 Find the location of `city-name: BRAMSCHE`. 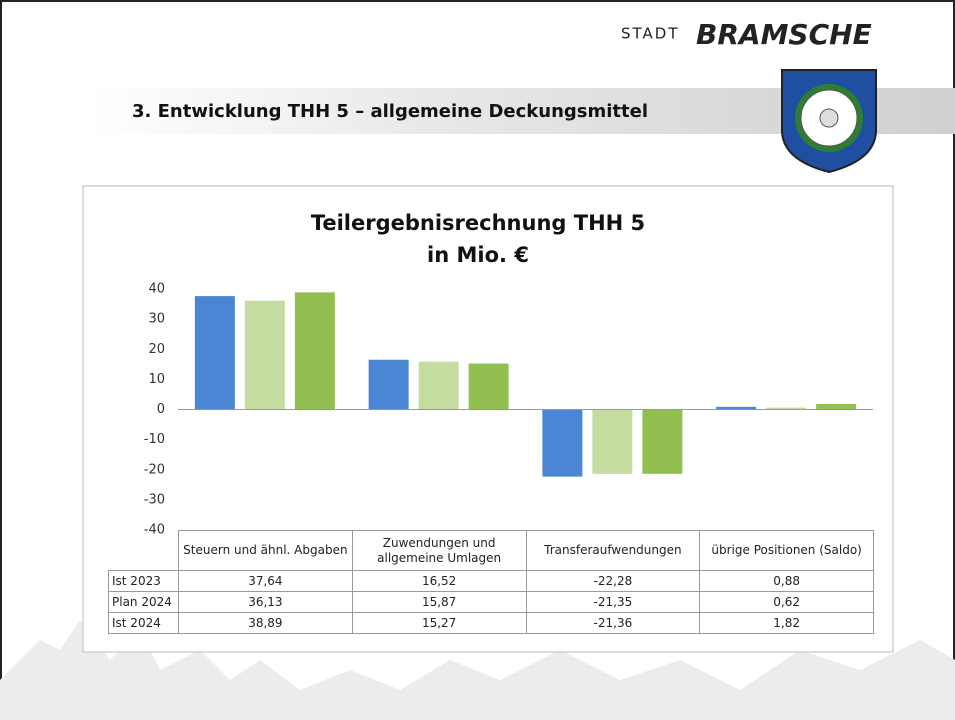

city-name: BRAMSCHE is located at coordinates (784, 34).